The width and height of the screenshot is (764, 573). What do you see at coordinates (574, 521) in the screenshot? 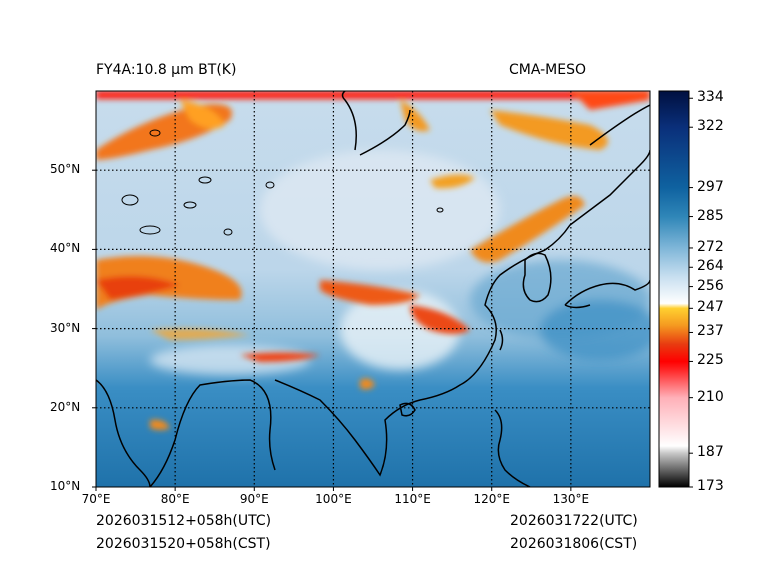
I see `valid-time-utc: 2026031722(UTC)` at bounding box center [574, 521].